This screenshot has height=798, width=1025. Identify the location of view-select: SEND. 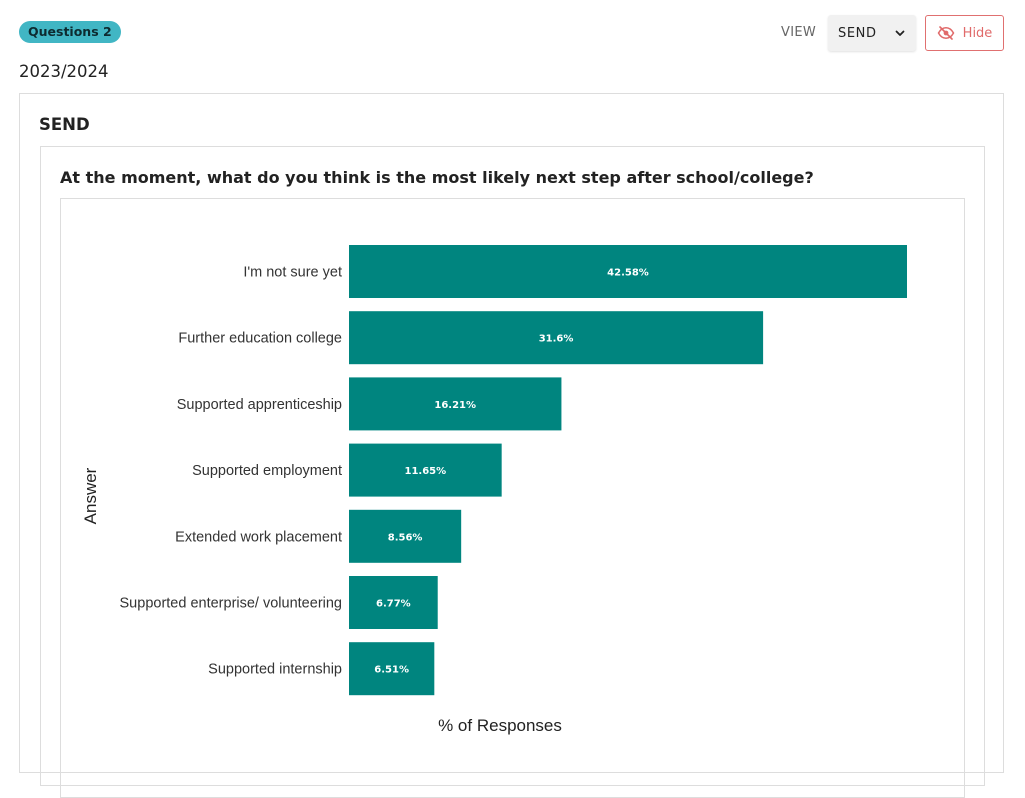
(872, 33).